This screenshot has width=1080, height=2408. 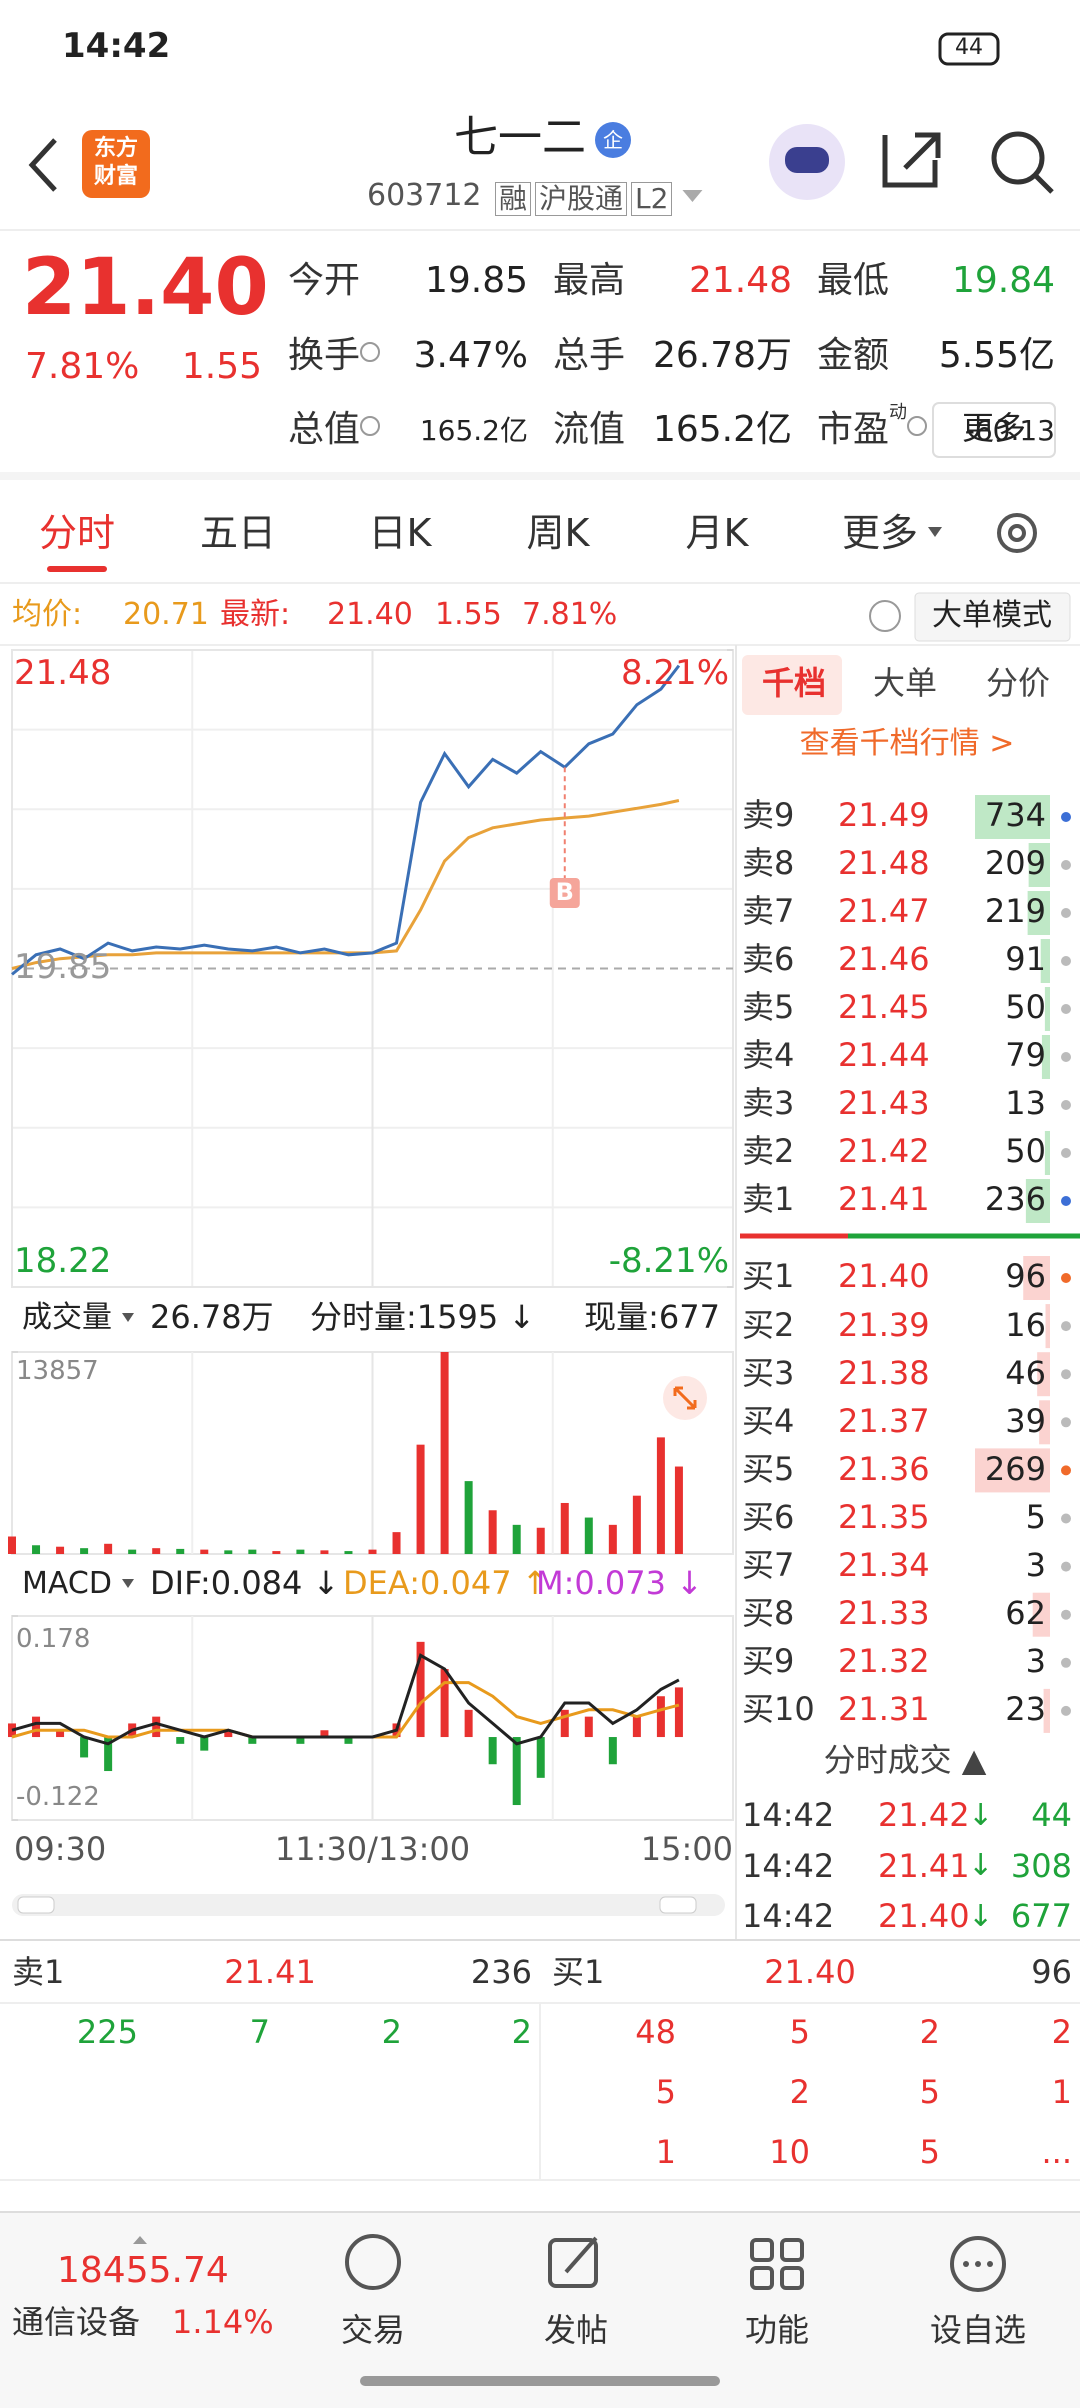 What do you see at coordinates (1061, 2092) in the screenshot?
I see `bid-order: 1` at bounding box center [1061, 2092].